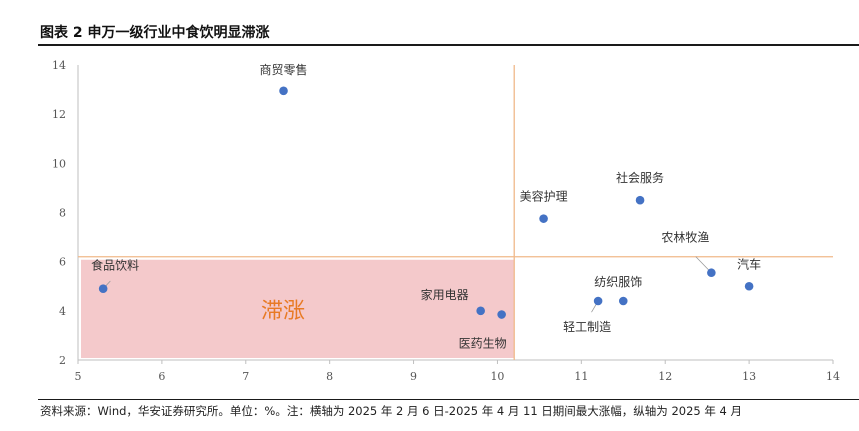 The image size is (859, 431). I want to click on data-point-label: 农林牧渔, so click(685, 238).